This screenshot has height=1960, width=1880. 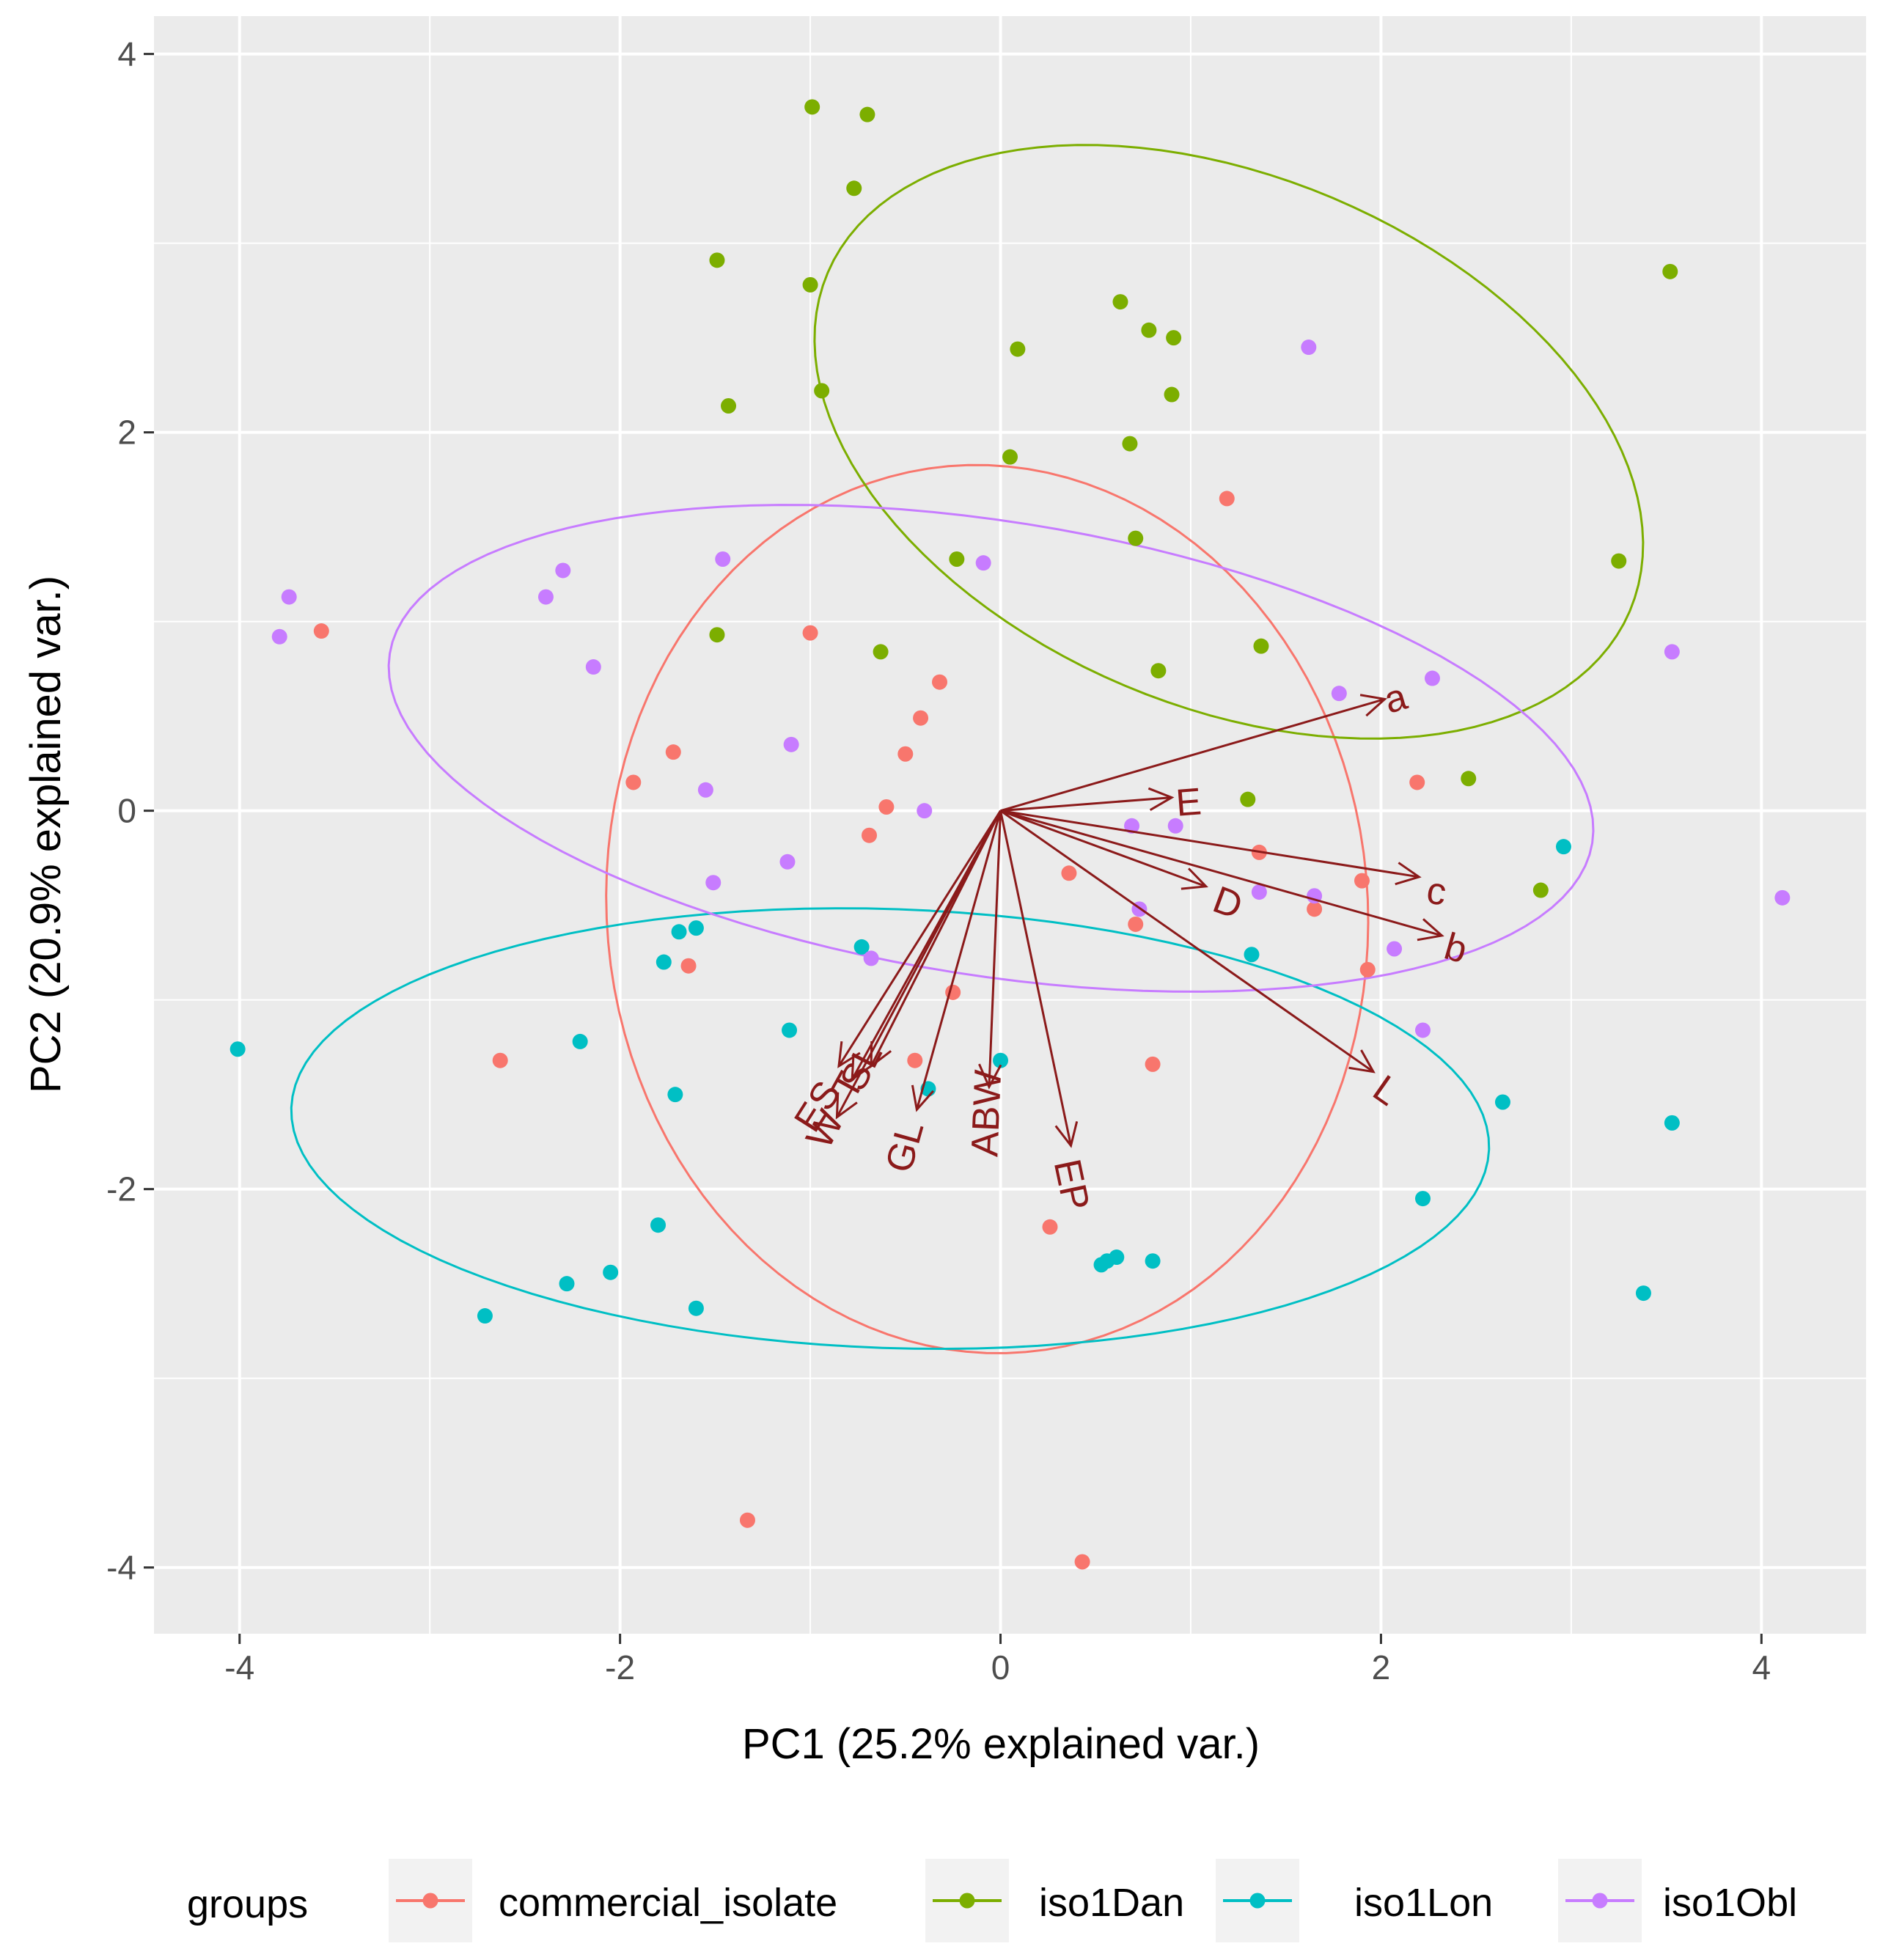 I want to click on loading-arrow-D, so click(x=1103, y=849).